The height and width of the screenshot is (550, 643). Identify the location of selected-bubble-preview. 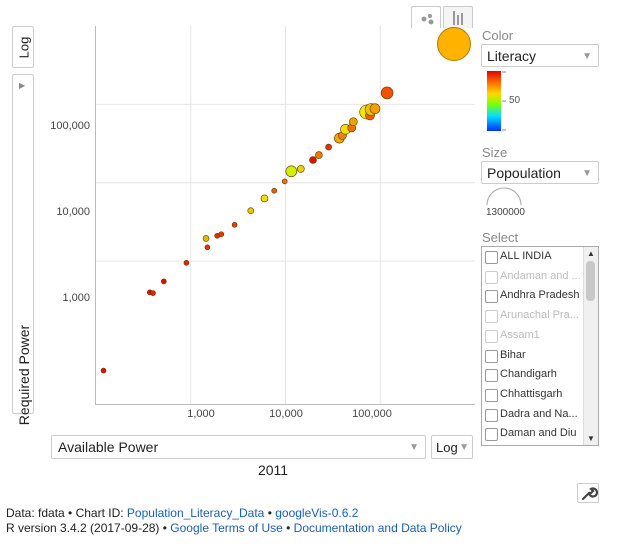
(454, 44).